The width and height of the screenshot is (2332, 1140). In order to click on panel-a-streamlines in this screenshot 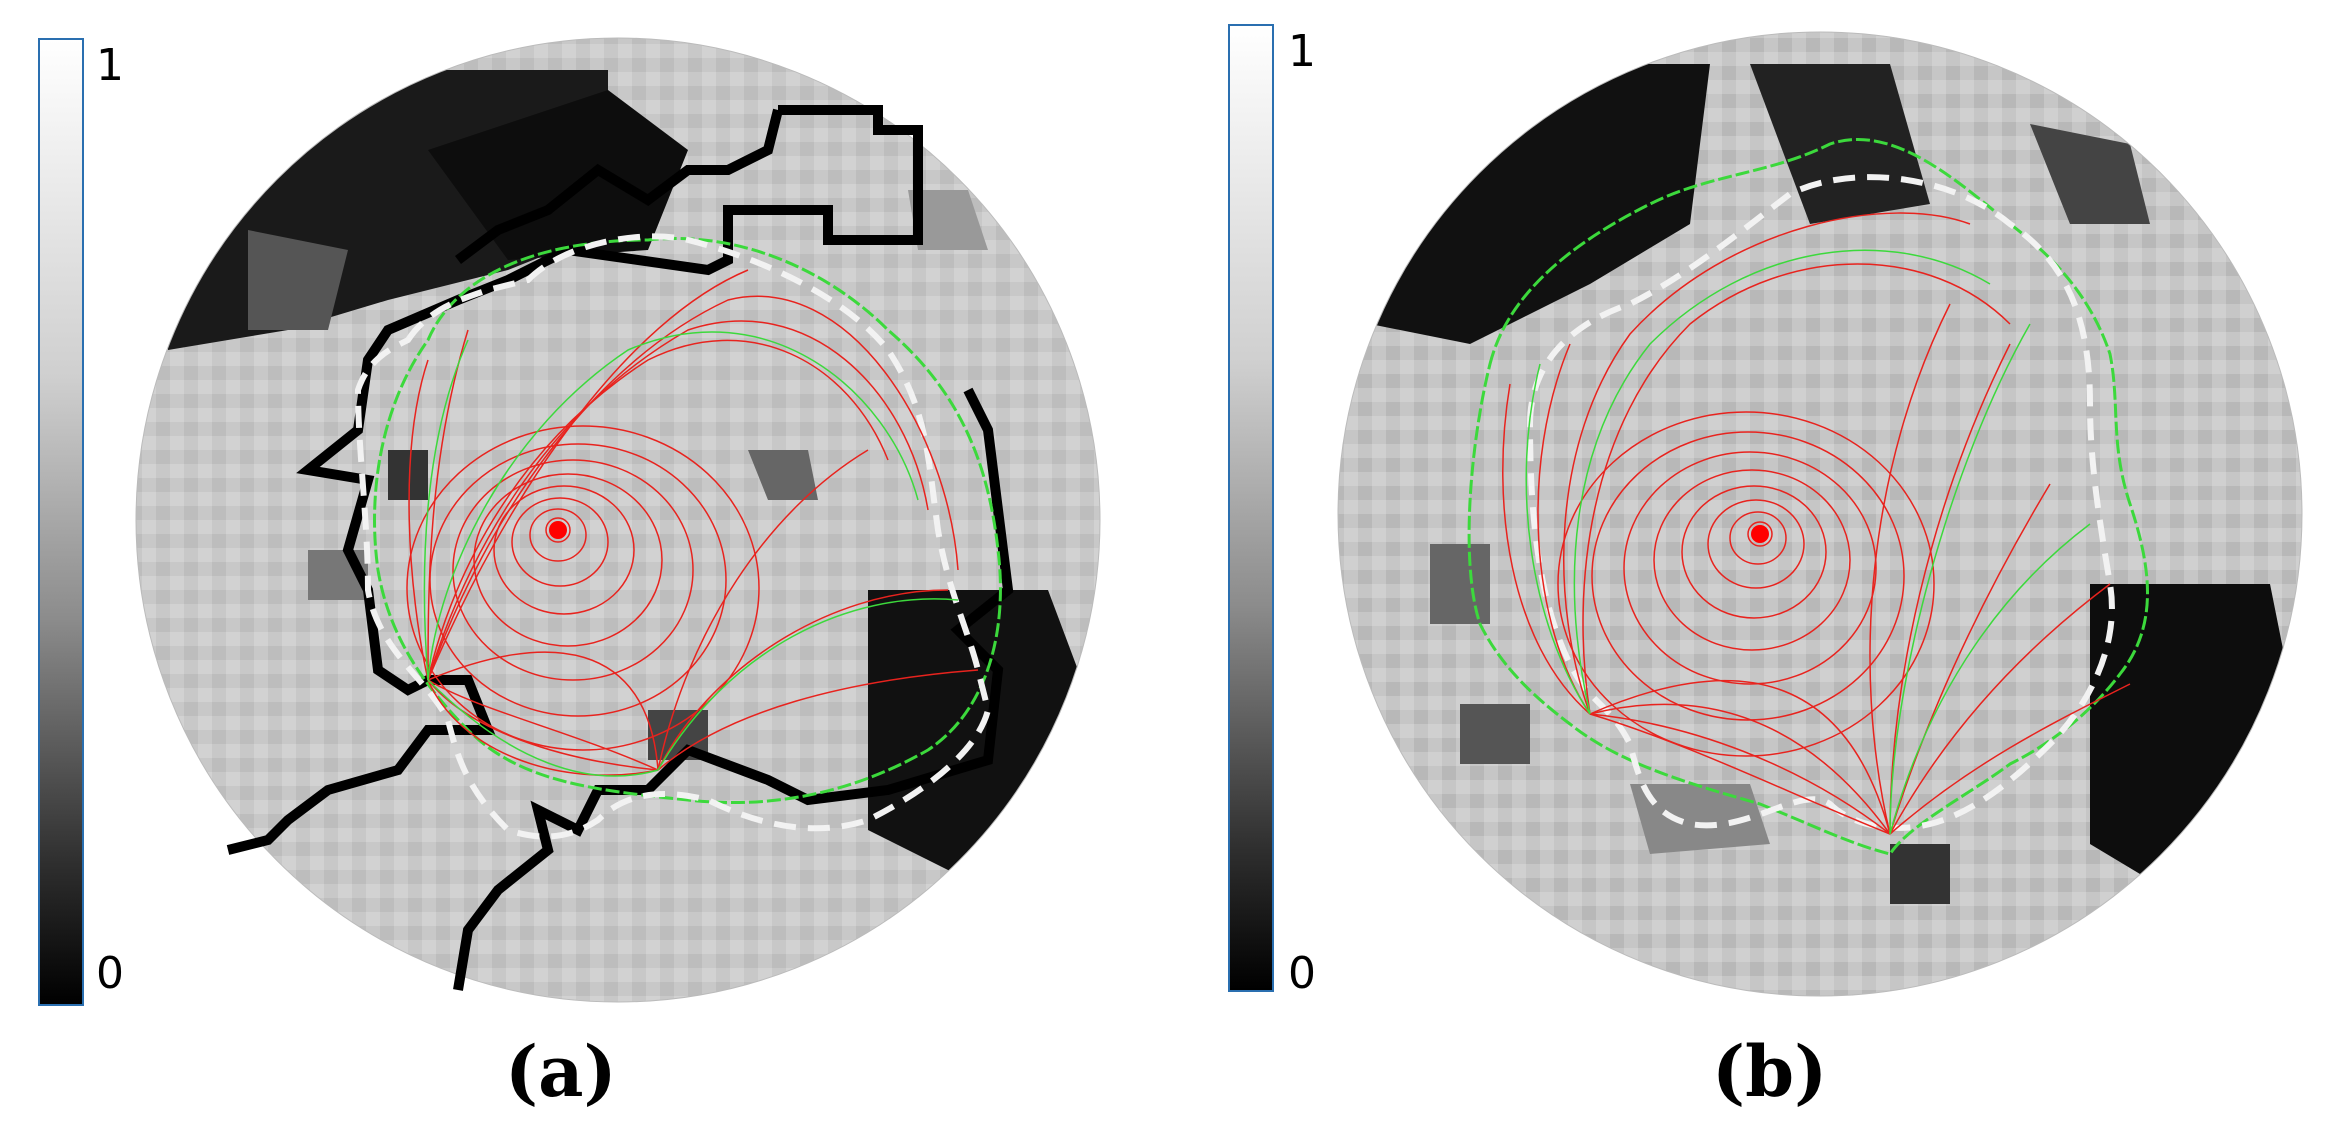, I will do `click(692, 522)`.